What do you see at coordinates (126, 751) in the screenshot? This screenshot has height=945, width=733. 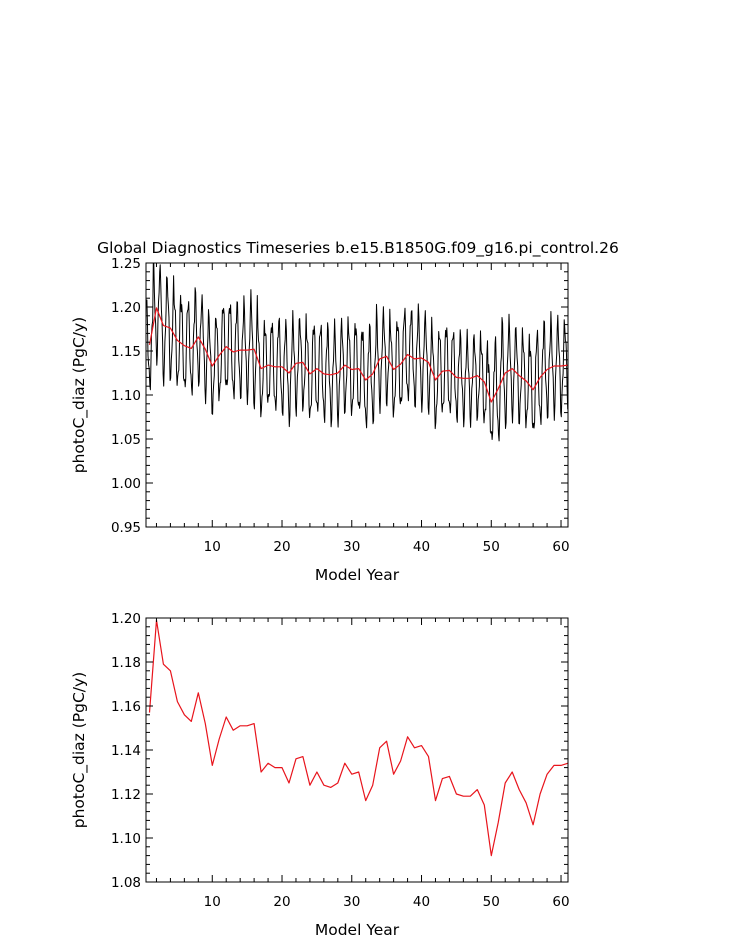 I see `y-tick-label: 1.14` at bounding box center [126, 751].